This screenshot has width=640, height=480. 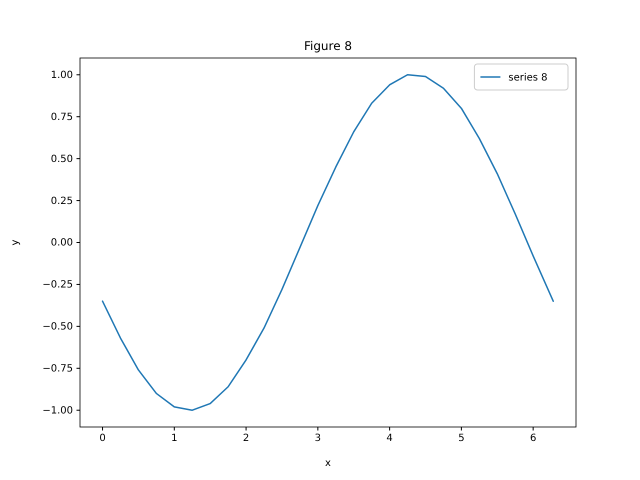 I want to click on y-tick-label: −1.00, so click(x=57, y=410).